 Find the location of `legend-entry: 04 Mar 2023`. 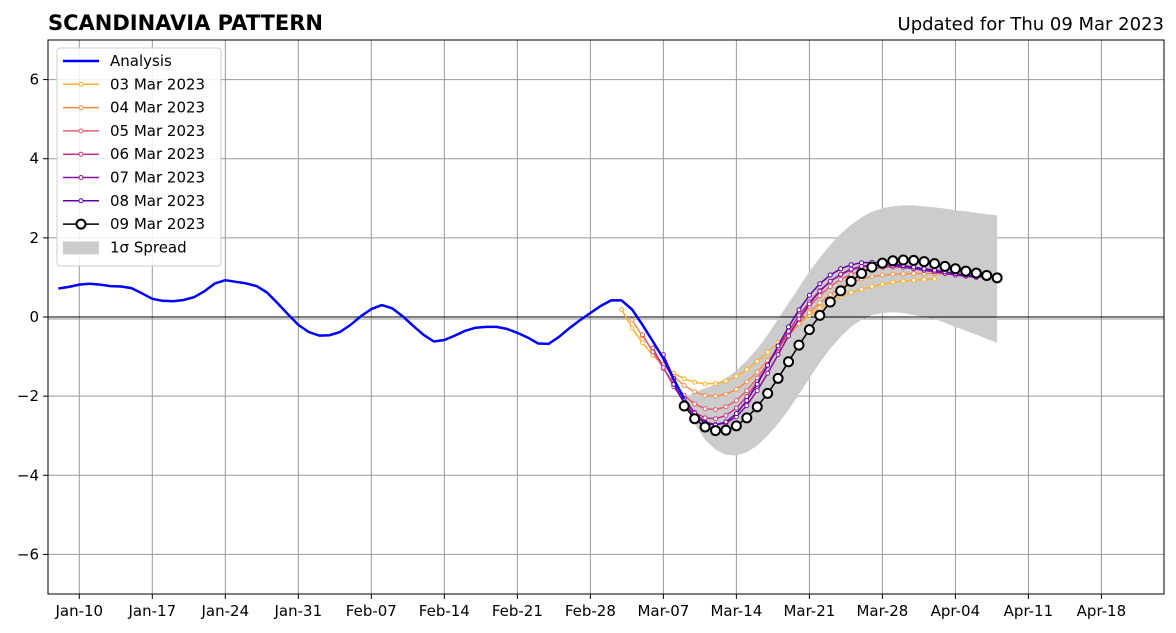

legend-entry: 04 Mar 2023 is located at coordinates (134, 108).